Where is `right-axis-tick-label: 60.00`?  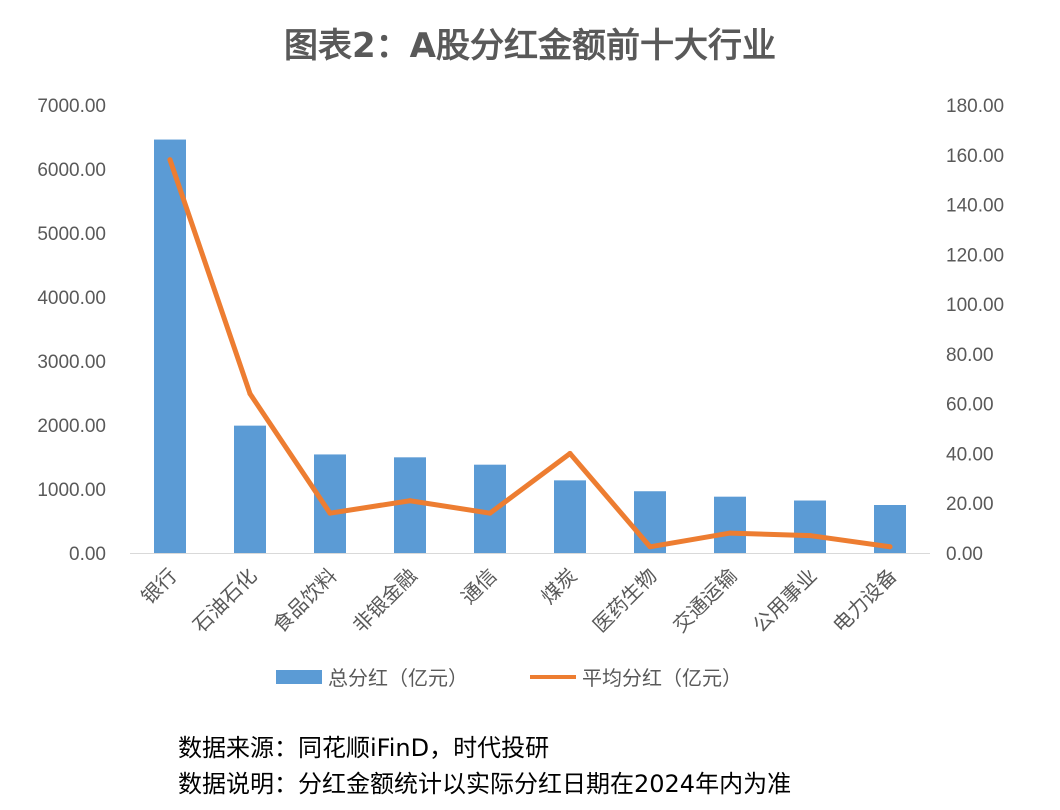 right-axis-tick-label: 60.00 is located at coordinates (970, 405).